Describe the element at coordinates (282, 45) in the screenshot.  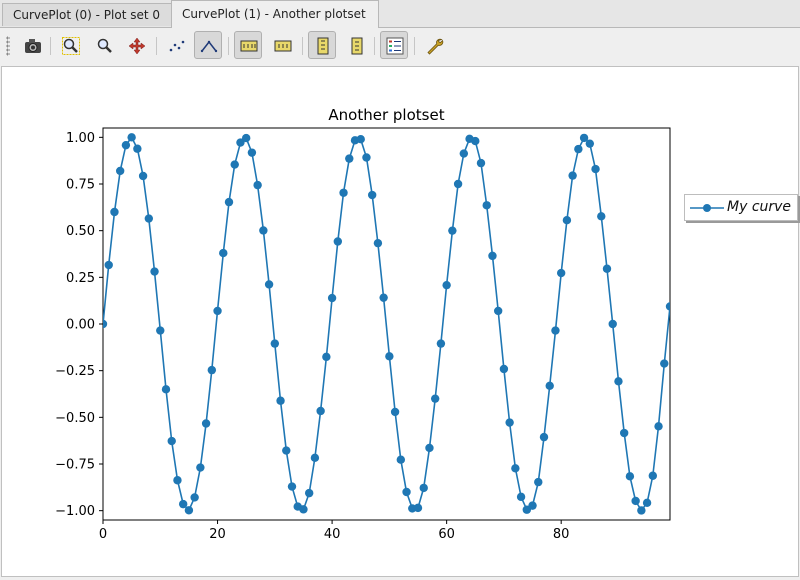
I see `y-log-scale-button` at that location.